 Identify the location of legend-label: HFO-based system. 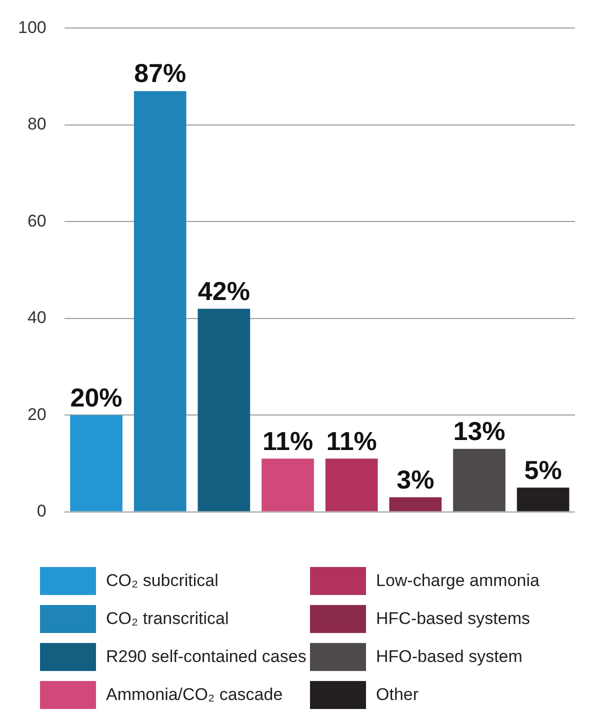
(449, 657).